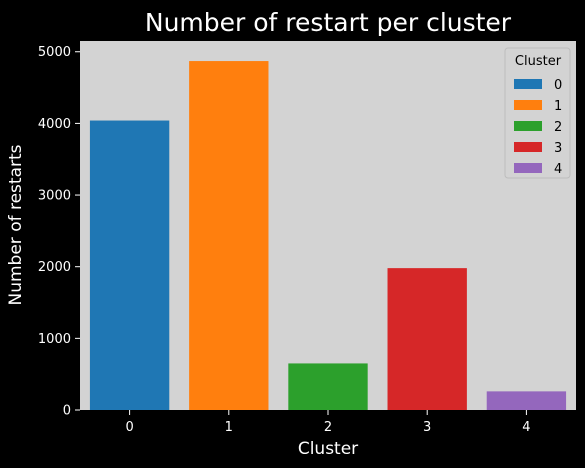 The height and width of the screenshot is (468, 585). What do you see at coordinates (558, 169) in the screenshot?
I see `legend-label: 4` at bounding box center [558, 169].